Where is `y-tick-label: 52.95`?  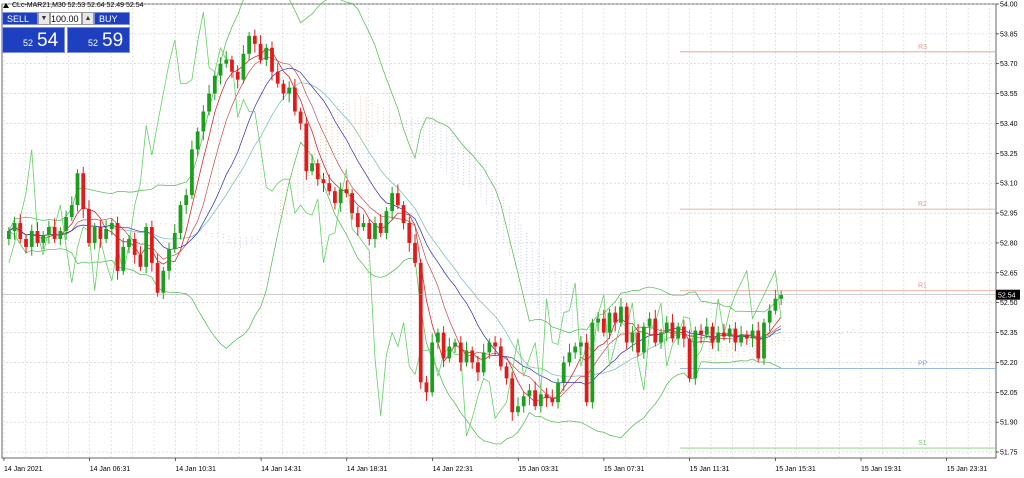 y-tick-label: 52.95 is located at coordinates (1009, 214).